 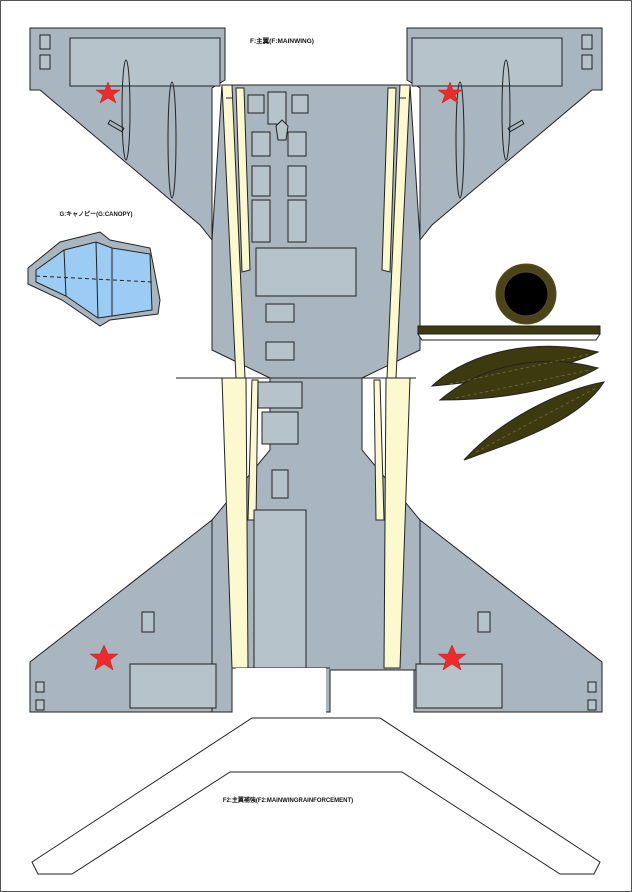 What do you see at coordinates (282, 130) in the screenshot?
I see `nose-spike` at bounding box center [282, 130].